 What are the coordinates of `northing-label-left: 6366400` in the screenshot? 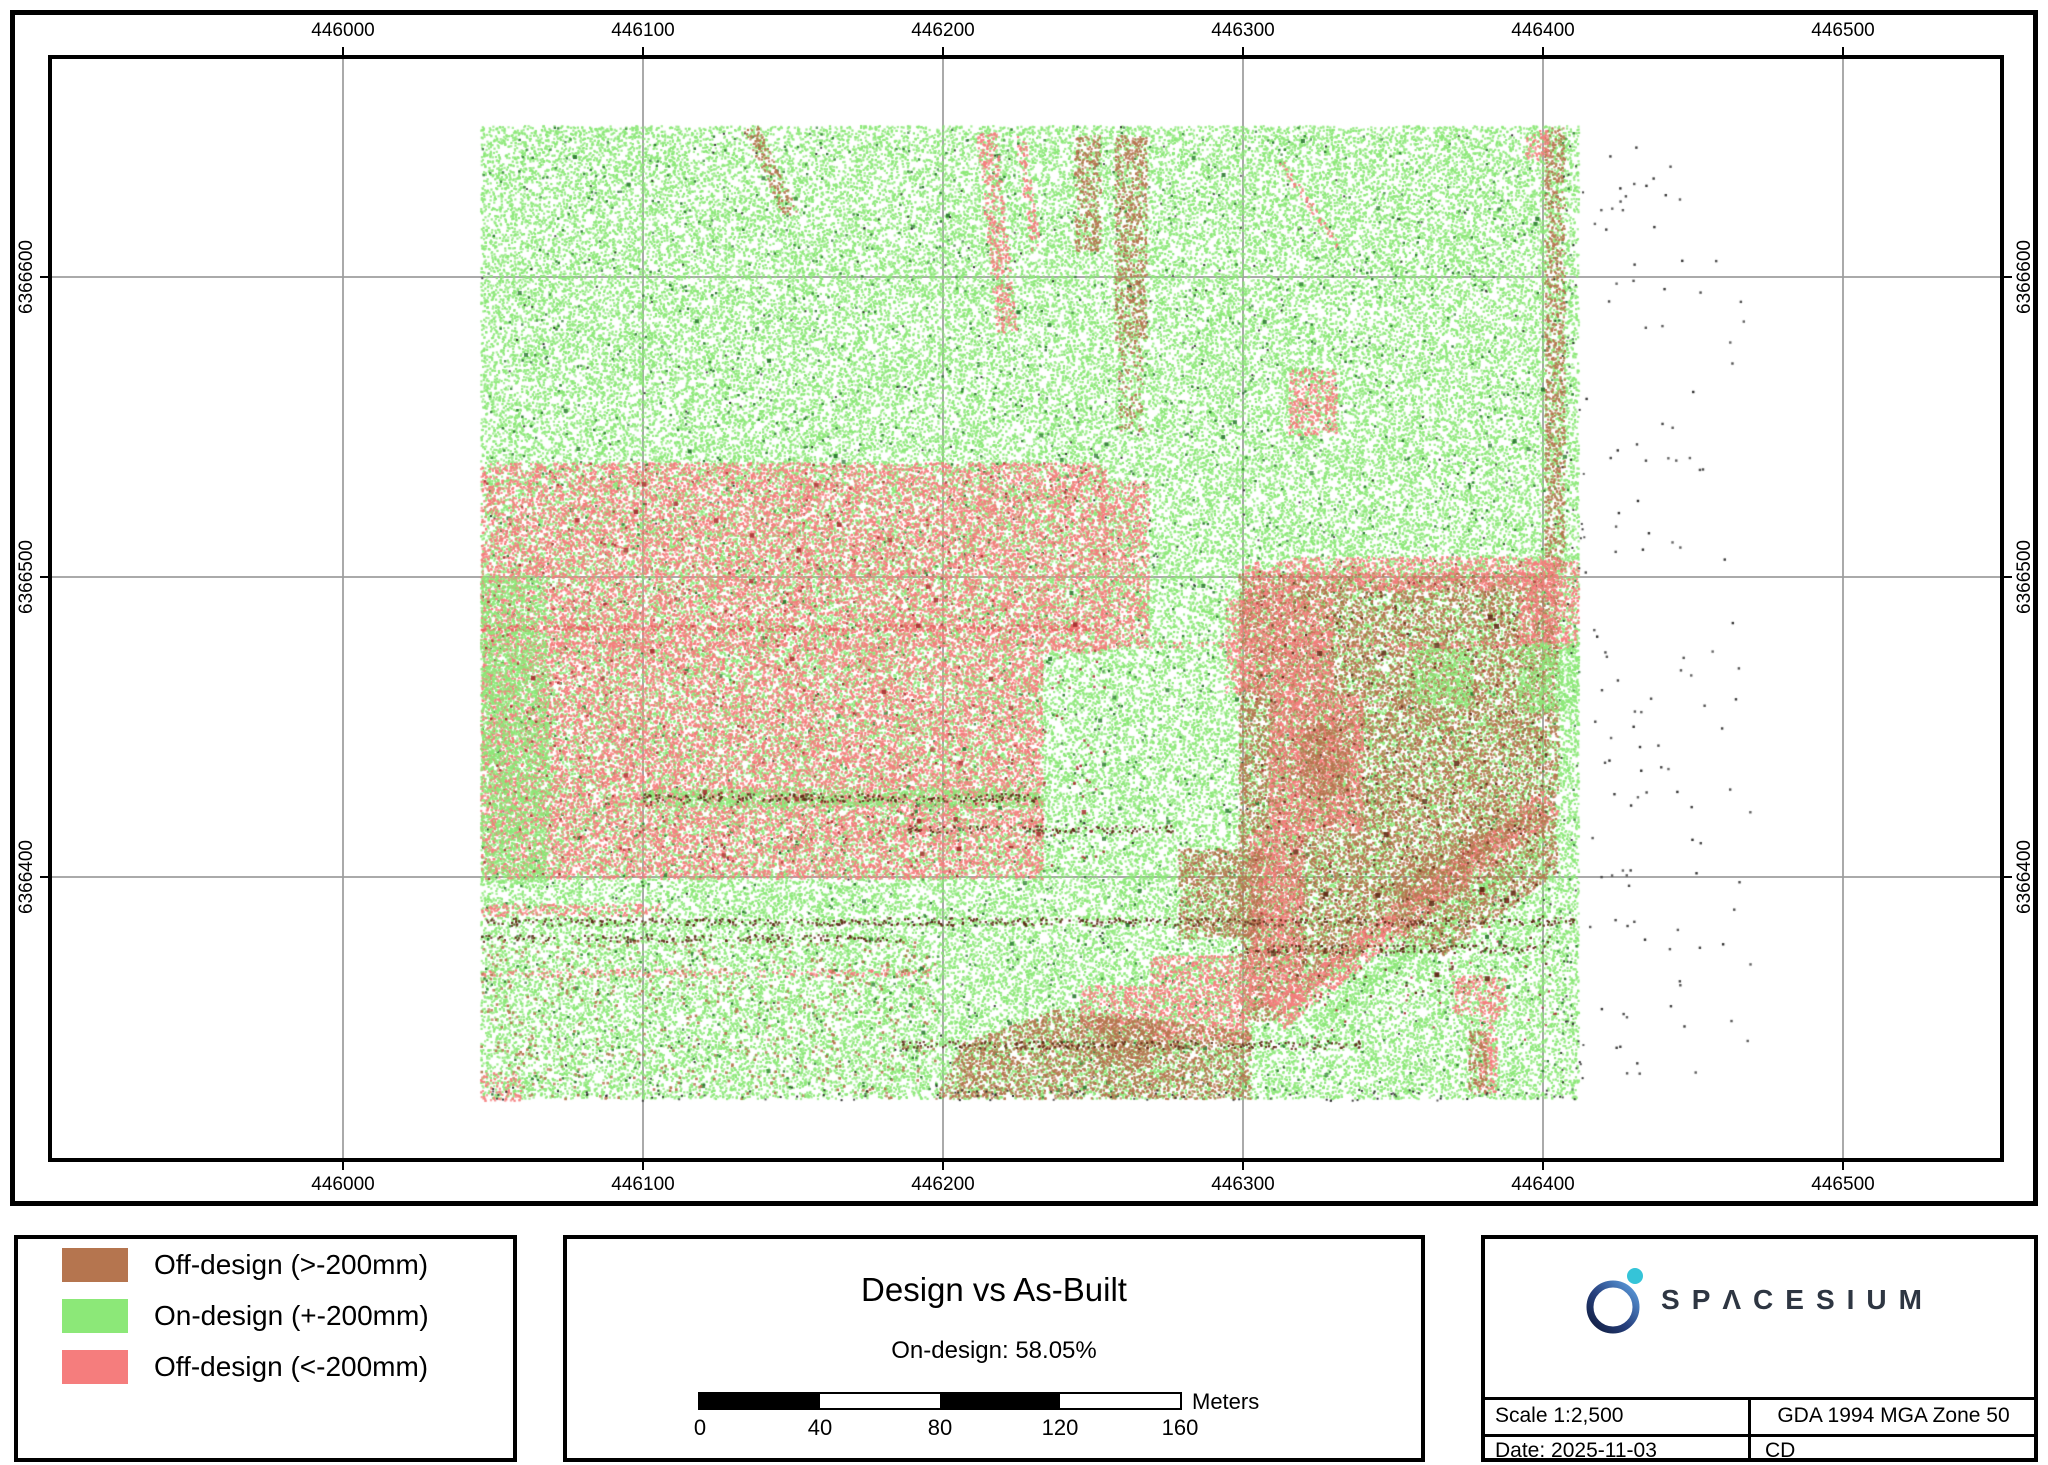 It's located at (26, 877).